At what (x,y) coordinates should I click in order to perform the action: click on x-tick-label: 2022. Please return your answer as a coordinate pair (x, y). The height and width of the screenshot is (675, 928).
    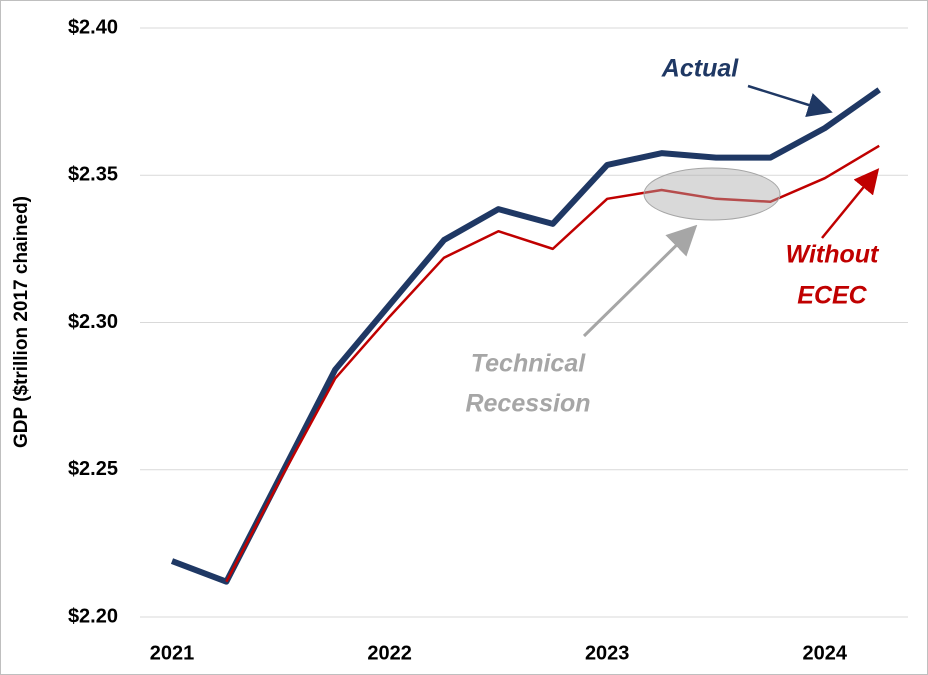
    Looking at the image, I should click on (389, 653).